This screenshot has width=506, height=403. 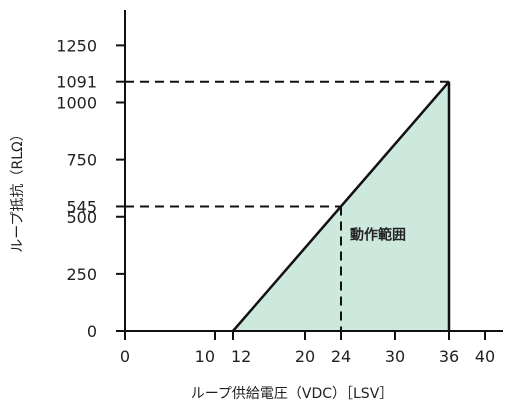 What do you see at coordinates (92, 331) in the screenshot?
I see `y-tick-label-0: 0` at bounding box center [92, 331].